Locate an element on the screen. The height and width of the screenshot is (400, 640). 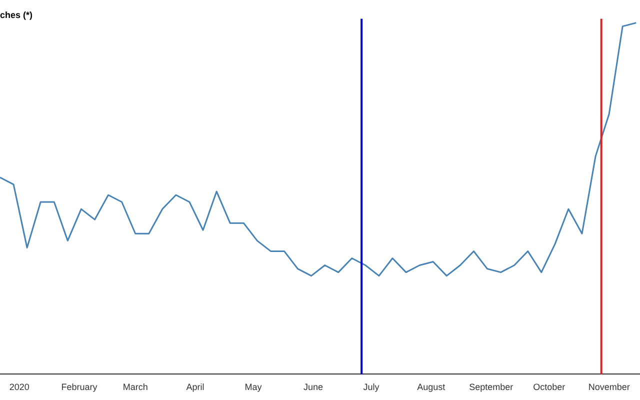
x-tick-label: November is located at coordinates (609, 387).